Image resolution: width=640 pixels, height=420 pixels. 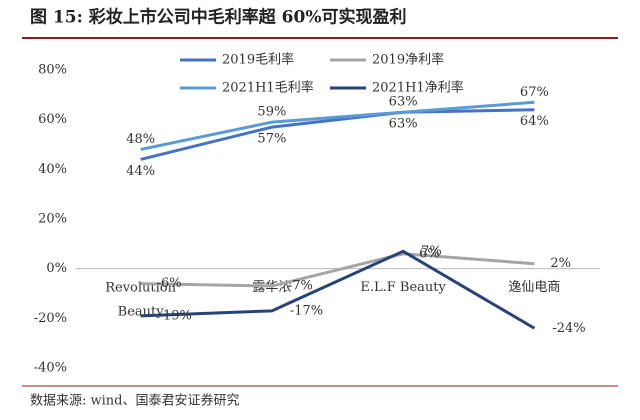 I want to click on legend-label: 2021H1净利率, so click(x=418, y=88).